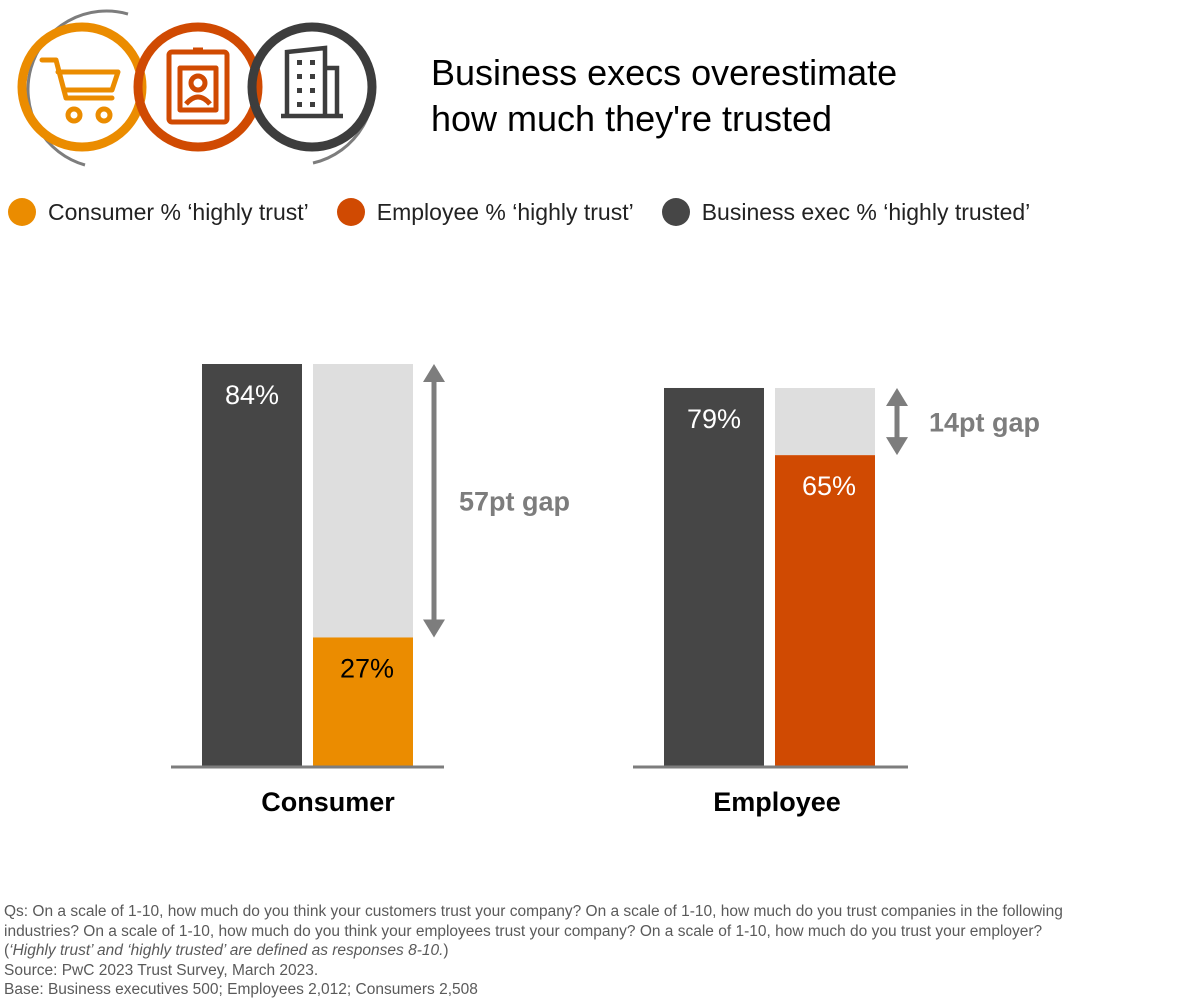 The height and width of the screenshot is (1000, 1190). What do you see at coordinates (825, 611) in the screenshot?
I see `bar-trust-employee` at bounding box center [825, 611].